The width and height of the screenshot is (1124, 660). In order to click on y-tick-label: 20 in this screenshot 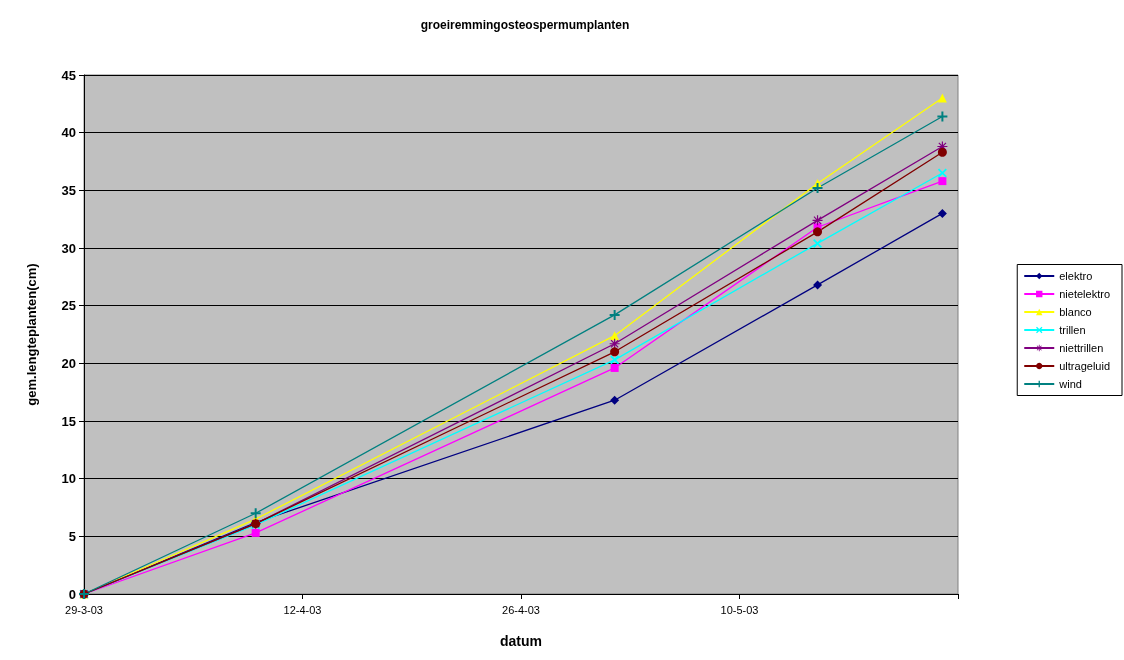, I will do `click(68, 363)`.